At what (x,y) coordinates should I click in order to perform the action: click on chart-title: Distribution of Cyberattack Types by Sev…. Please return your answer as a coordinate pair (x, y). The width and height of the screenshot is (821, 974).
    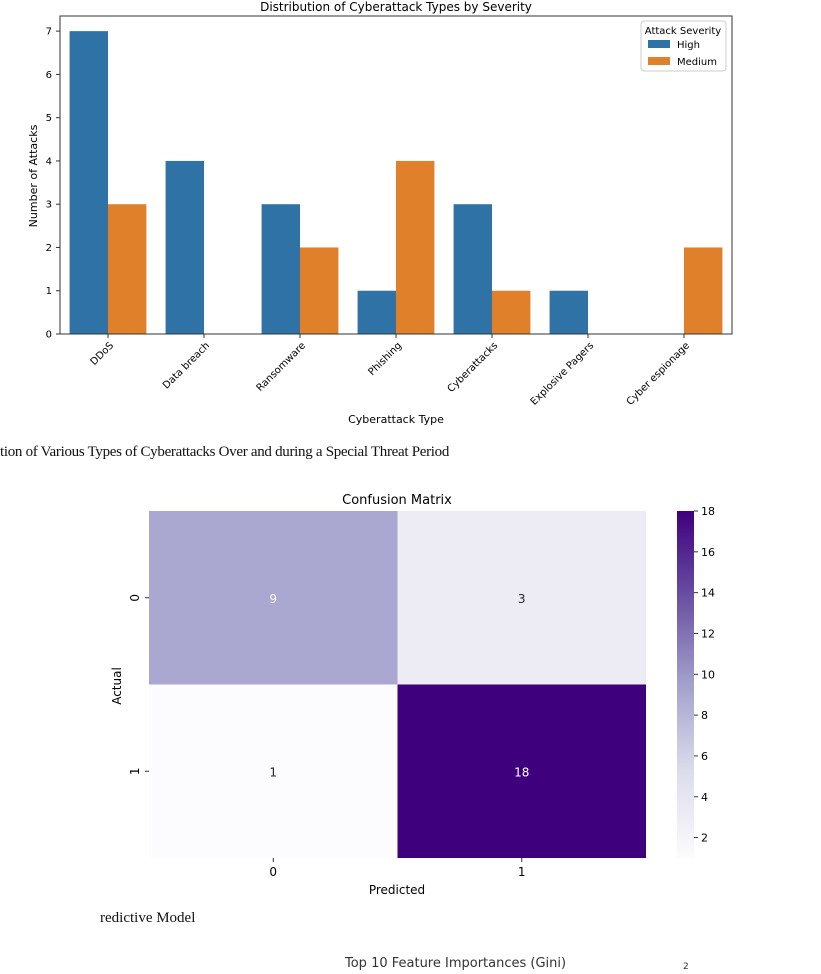
    Looking at the image, I should click on (396, 7).